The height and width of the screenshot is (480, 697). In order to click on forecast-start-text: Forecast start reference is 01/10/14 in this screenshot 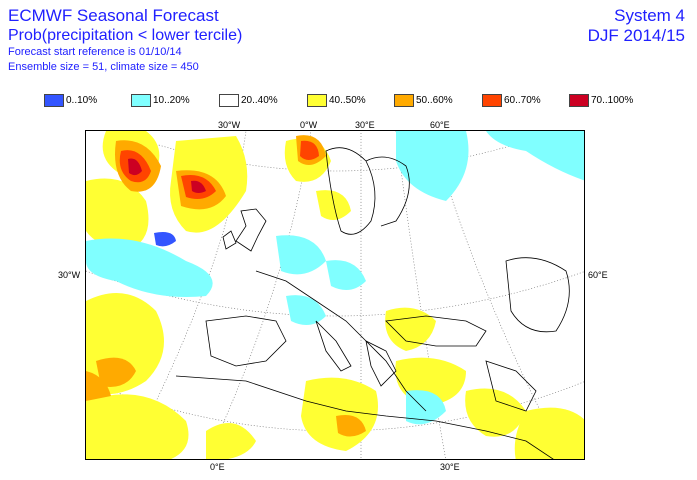, I will do `click(95, 52)`.